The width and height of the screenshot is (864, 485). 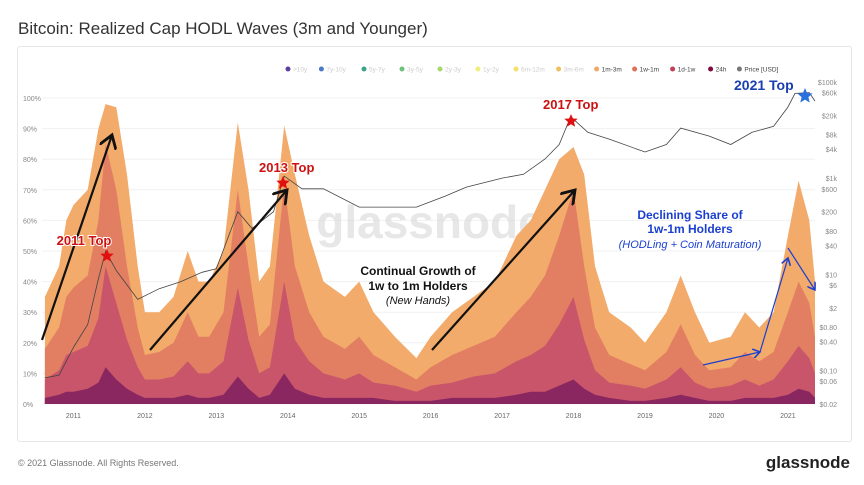 What do you see at coordinates (717, 416) in the screenshot?
I see `x-tick-label: 2020` at bounding box center [717, 416].